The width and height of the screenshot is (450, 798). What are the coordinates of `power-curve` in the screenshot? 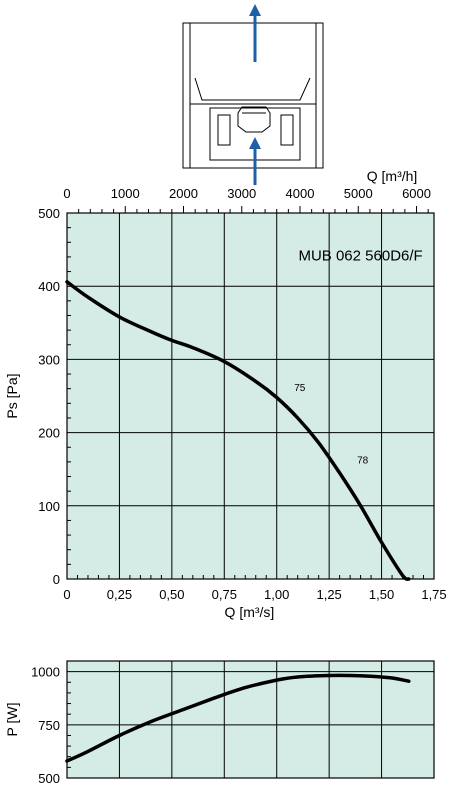 It's located at (238, 718).